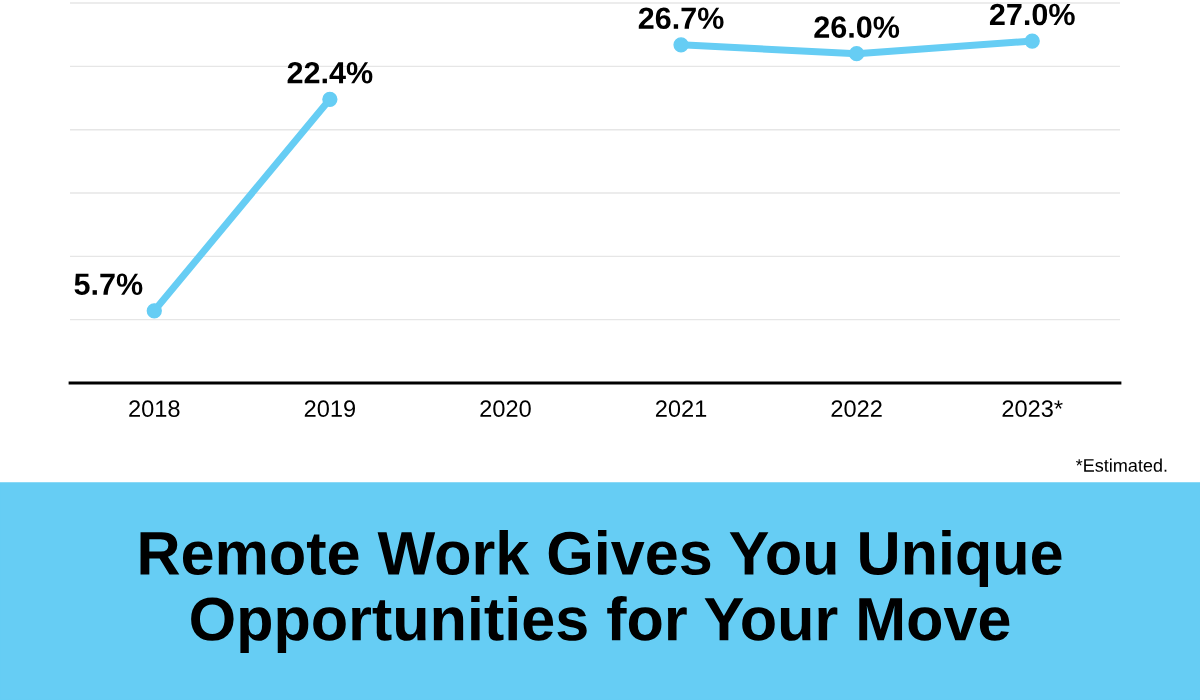  Describe the element at coordinates (1032, 409) in the screenshot. I see `x-tick-label: 2023*` at that location.